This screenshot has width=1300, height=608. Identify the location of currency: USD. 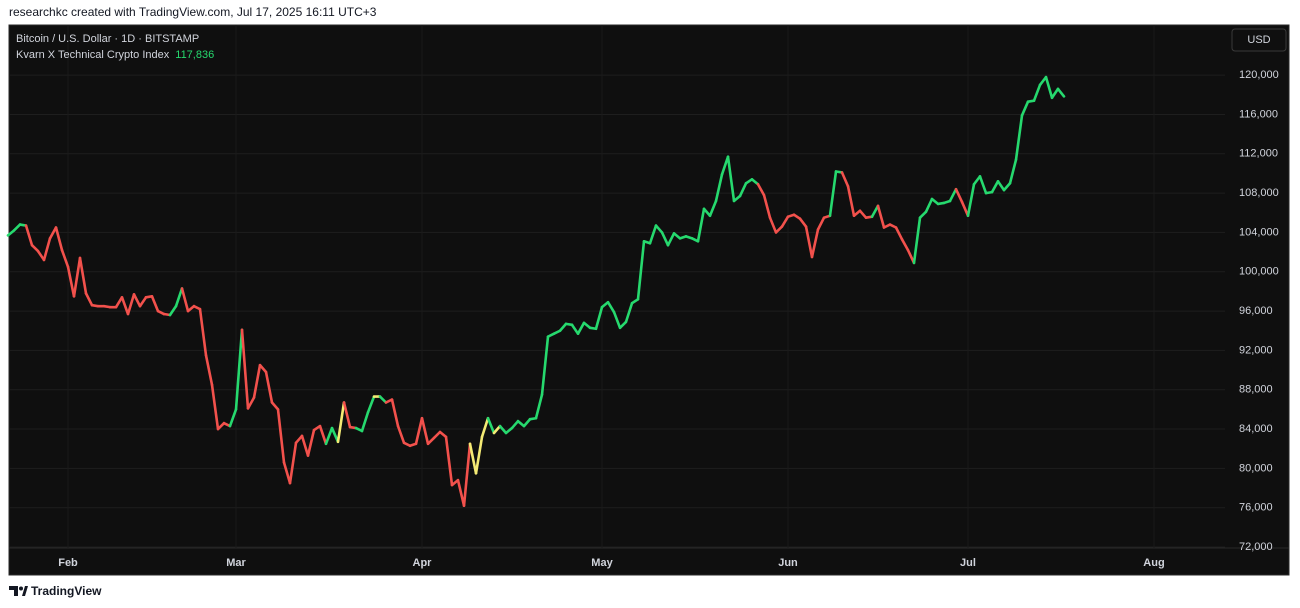
(1258, 40).